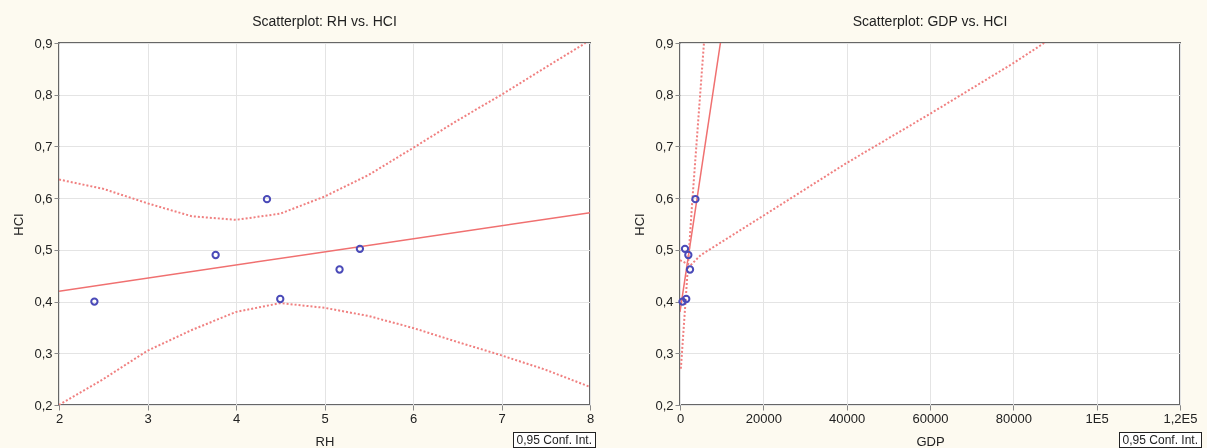  Describe the element at coordinates (148, 418) in the screenshot. I see `x-tick-label: 3` at that location.